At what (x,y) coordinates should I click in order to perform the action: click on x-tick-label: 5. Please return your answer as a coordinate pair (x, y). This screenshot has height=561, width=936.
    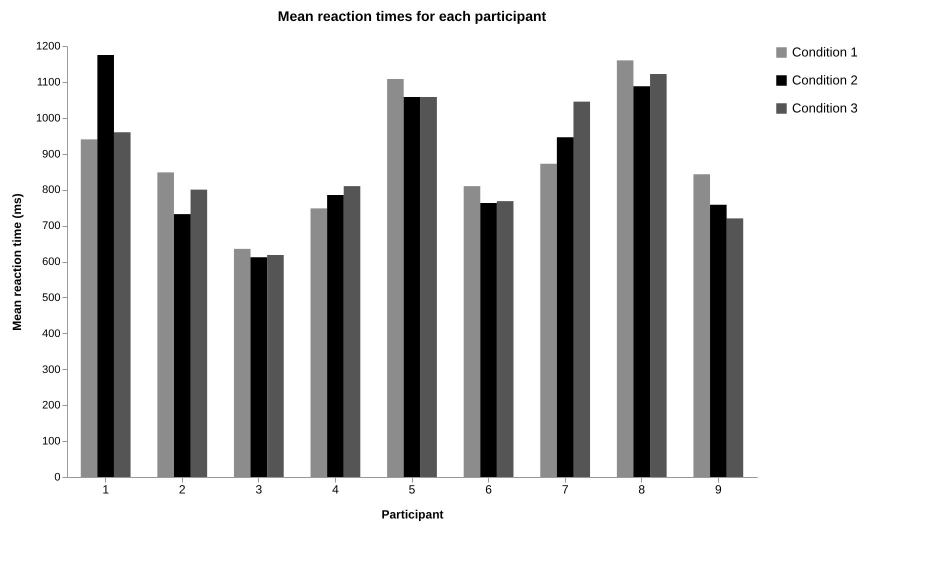
    Looking at the image, I should click on (412, 489).